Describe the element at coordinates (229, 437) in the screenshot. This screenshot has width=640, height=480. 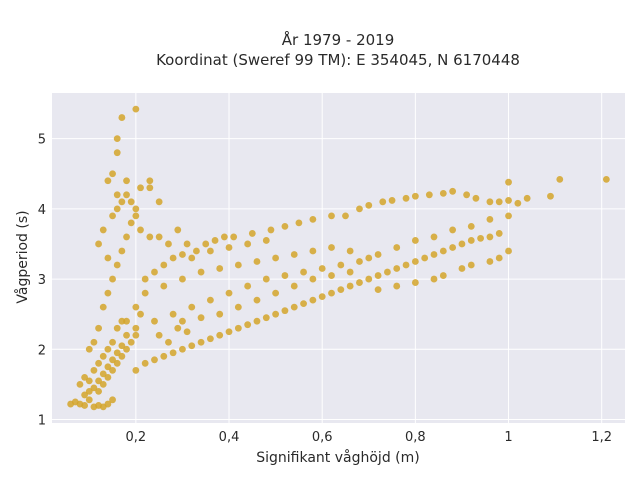
I see `x-tick-label: 0,4` at that location.